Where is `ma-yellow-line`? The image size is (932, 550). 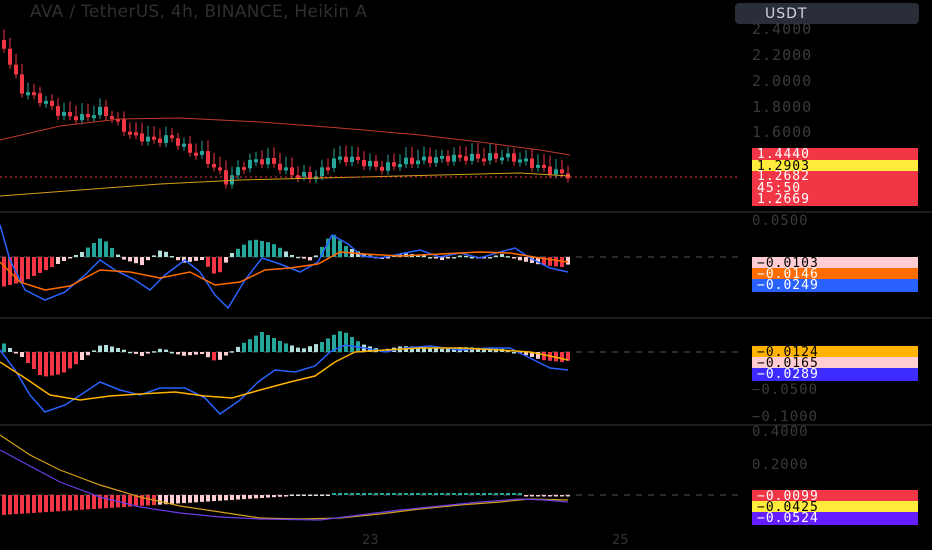
ma-yellow-line is located at coordinates (285, 184).